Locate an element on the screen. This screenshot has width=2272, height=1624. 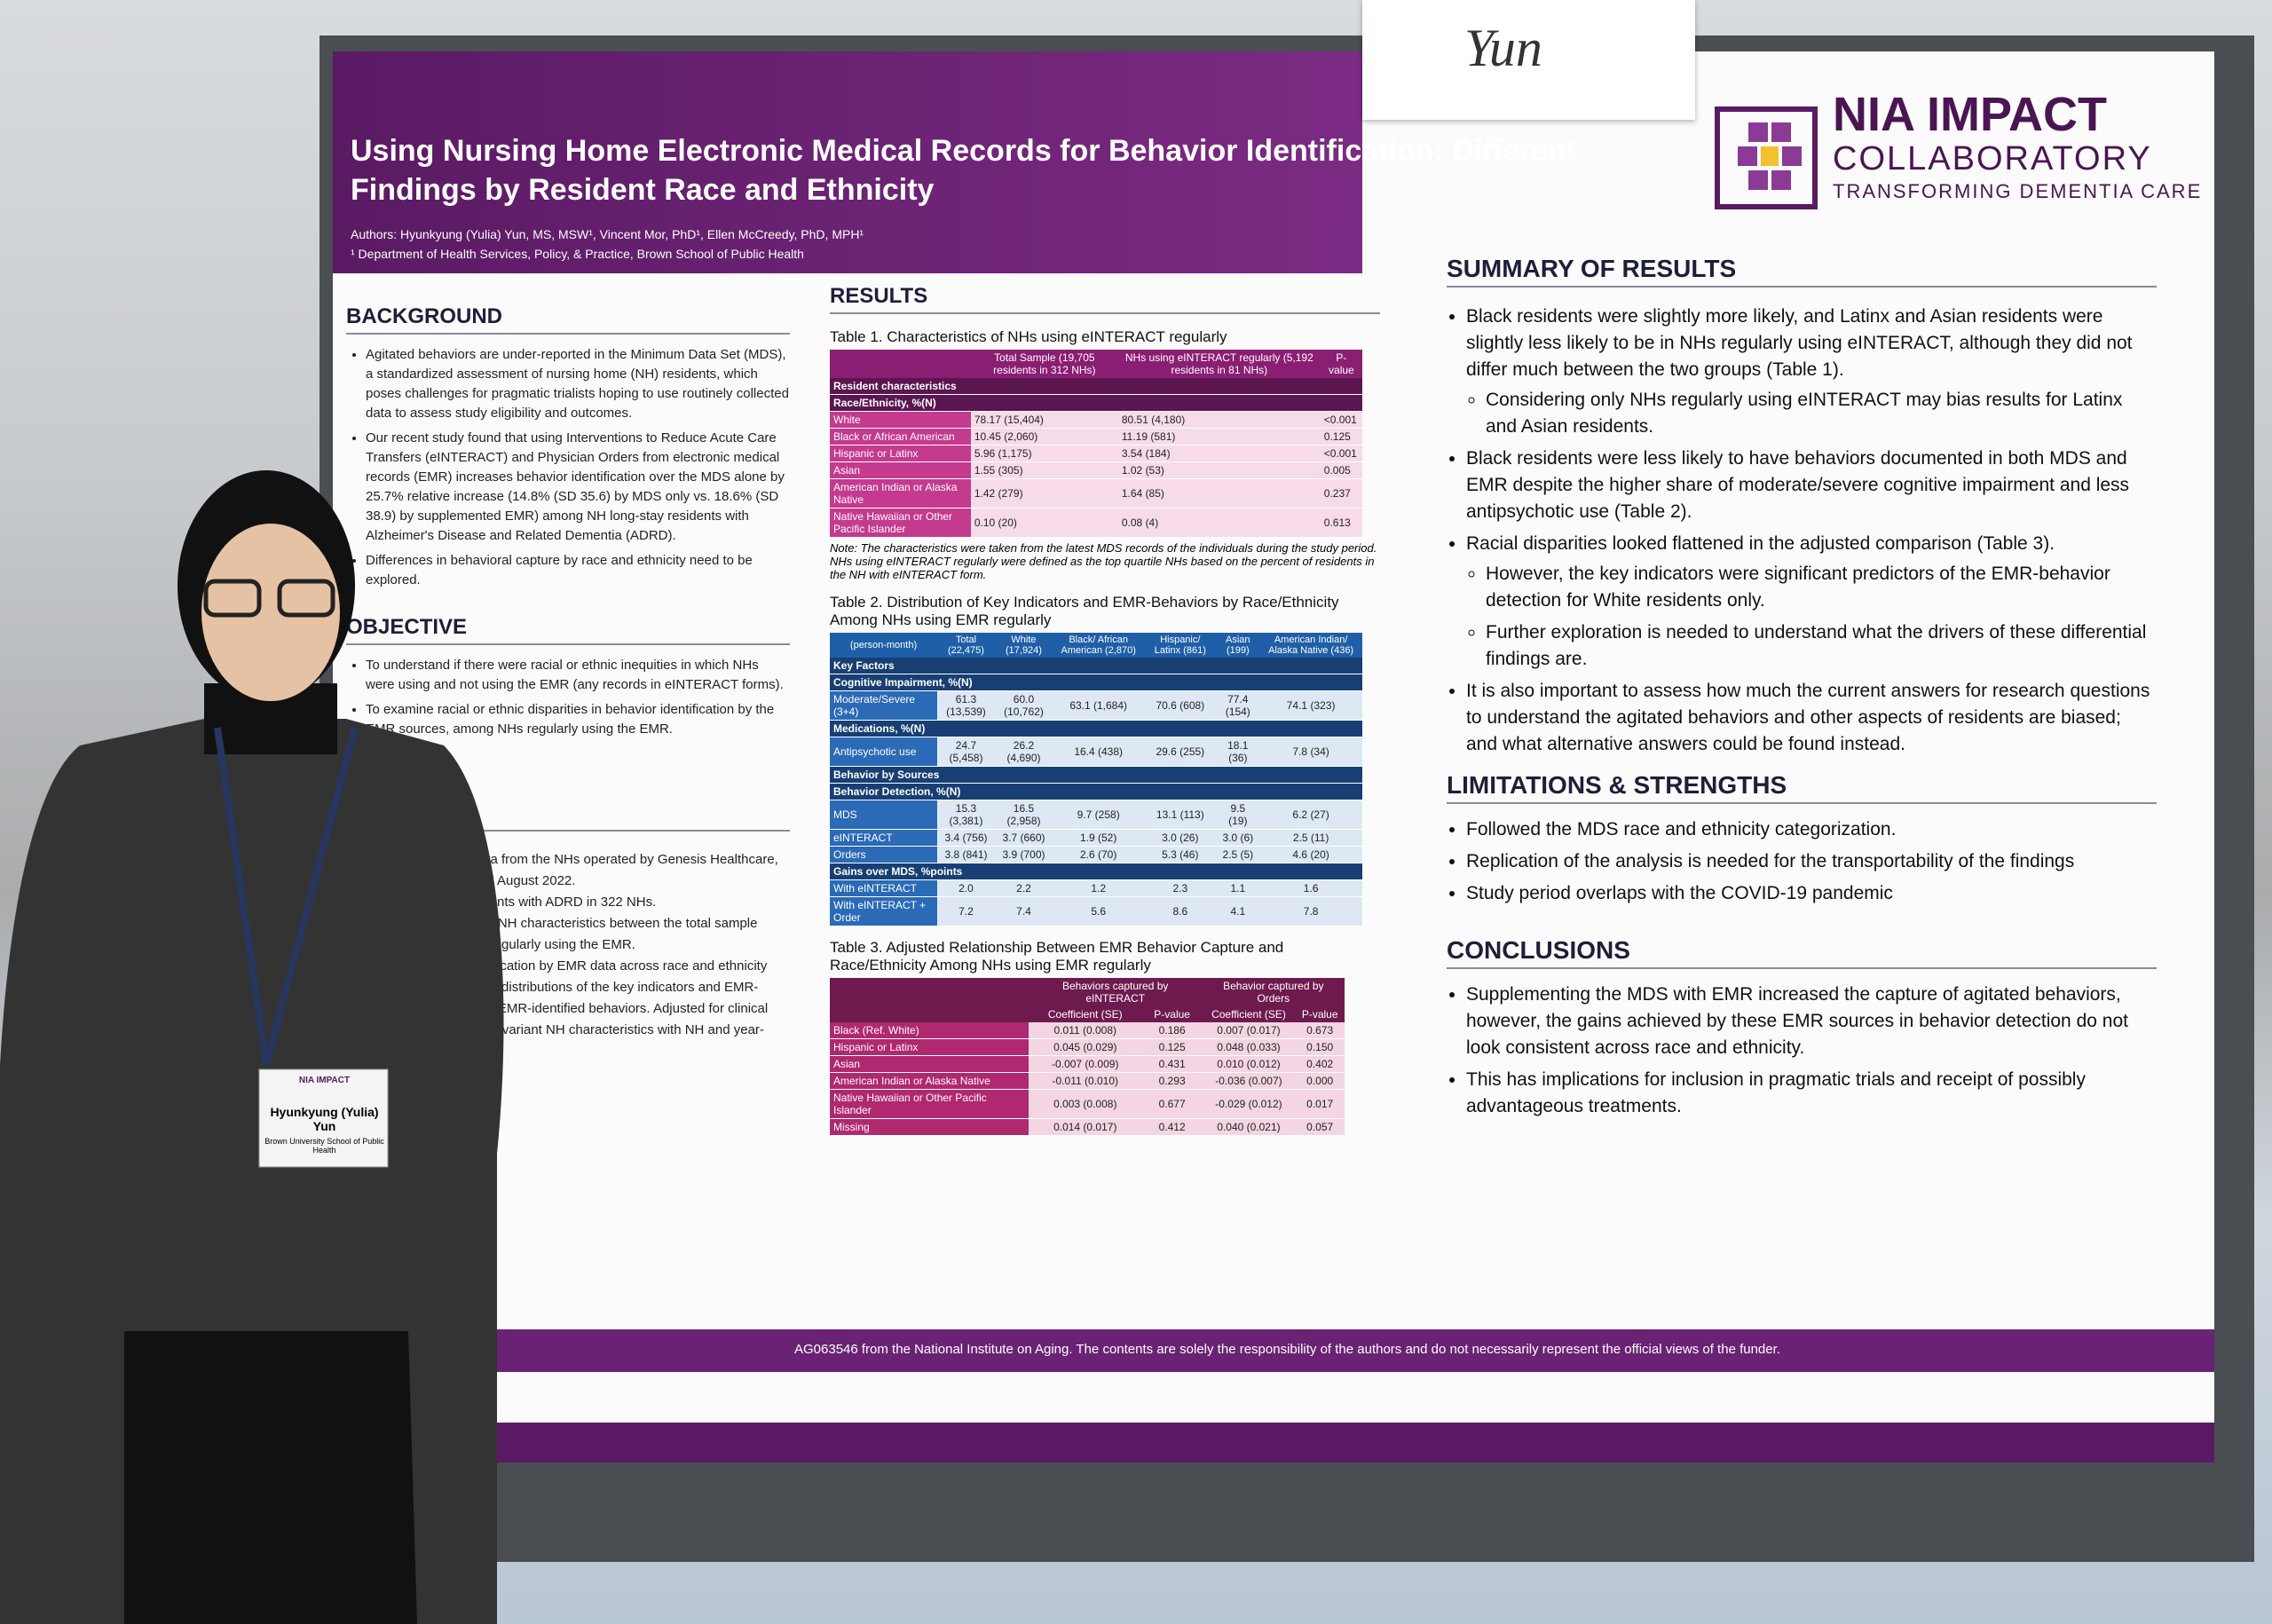
row-label: Key Factors is located at coordinates (1096, 666).